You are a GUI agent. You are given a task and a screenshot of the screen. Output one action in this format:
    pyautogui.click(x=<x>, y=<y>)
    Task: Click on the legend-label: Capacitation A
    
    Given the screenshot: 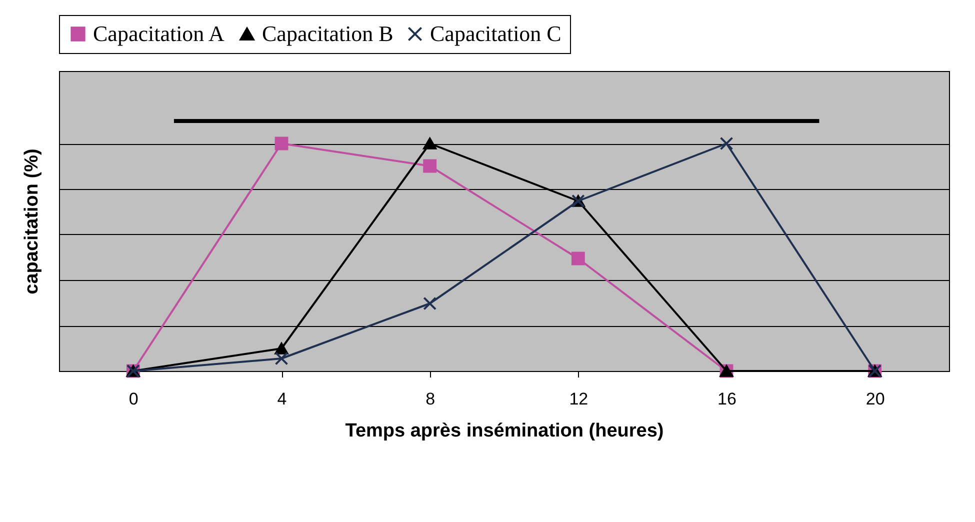 What is the action you would take?
    pyautogui.click(x=158, y=33)
    